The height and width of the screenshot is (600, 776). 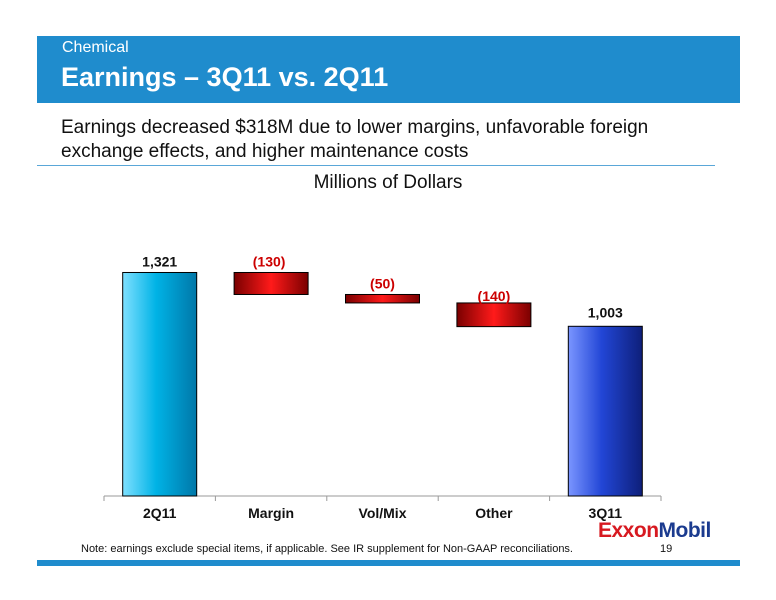 I want to click on section-label: Chemical, so click(x=95, y=47).